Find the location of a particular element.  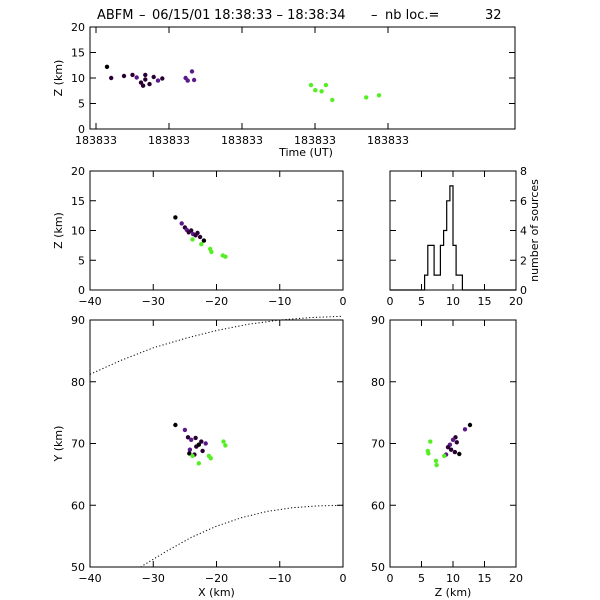

figure-title-time-range: 18:38:33 – 18:38:34 is located at coordinates (280, 15).